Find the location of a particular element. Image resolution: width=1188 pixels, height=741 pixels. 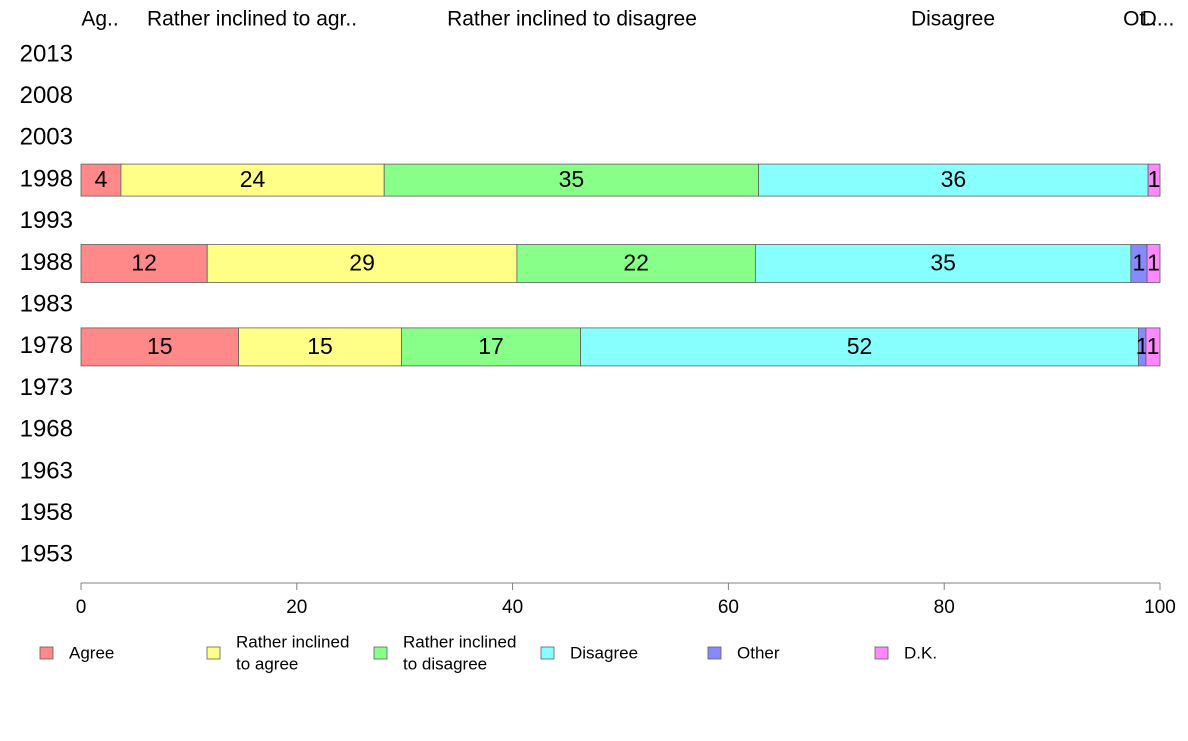

category-label-2008: 2008 is located at coordinates (46, 95).